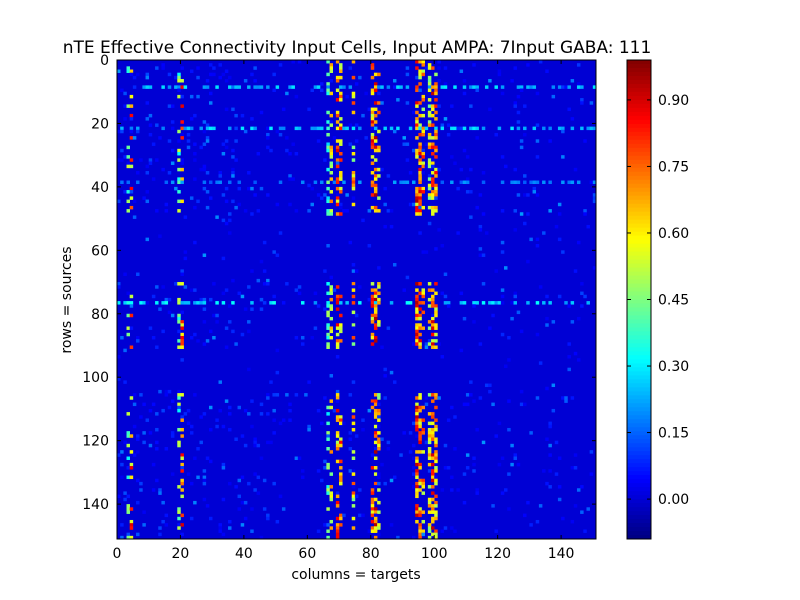  Describe the element at coordinates (561, 554) in the screenshot. I see `x-tick-label: 140` at that location.